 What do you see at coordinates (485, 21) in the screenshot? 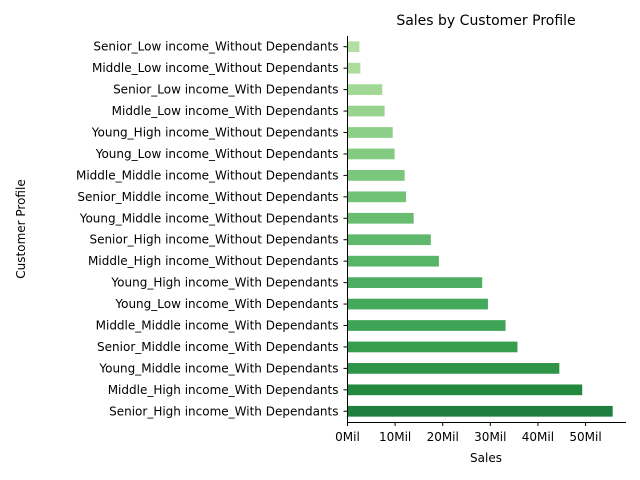
I see `chart-title: Sales by Customer Profile` at bounding box center [485, 21].